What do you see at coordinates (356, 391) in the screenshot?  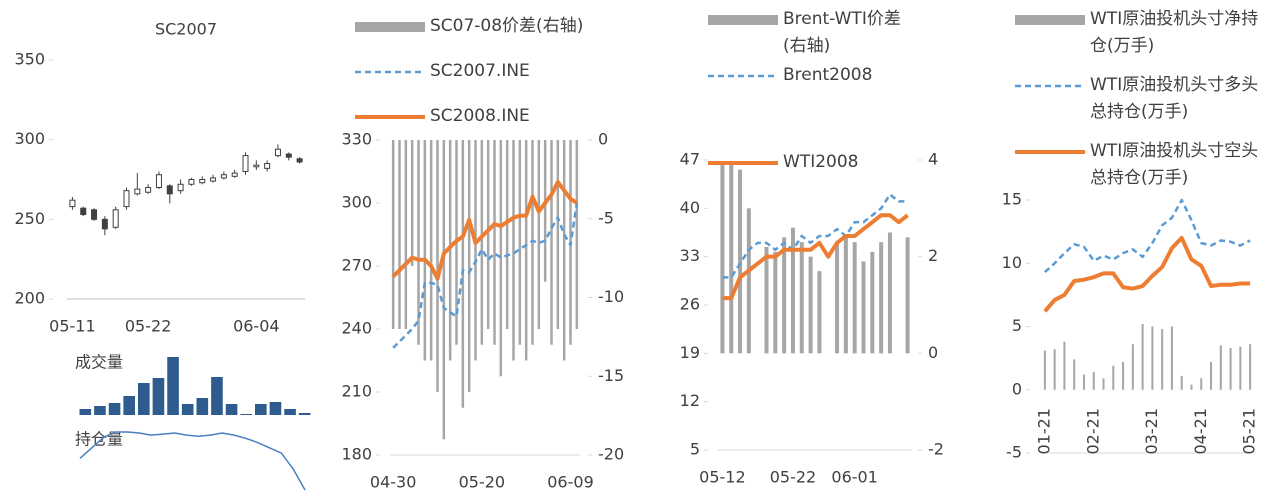 I see `yticks-label: 210` at bounding box center [356, 391].